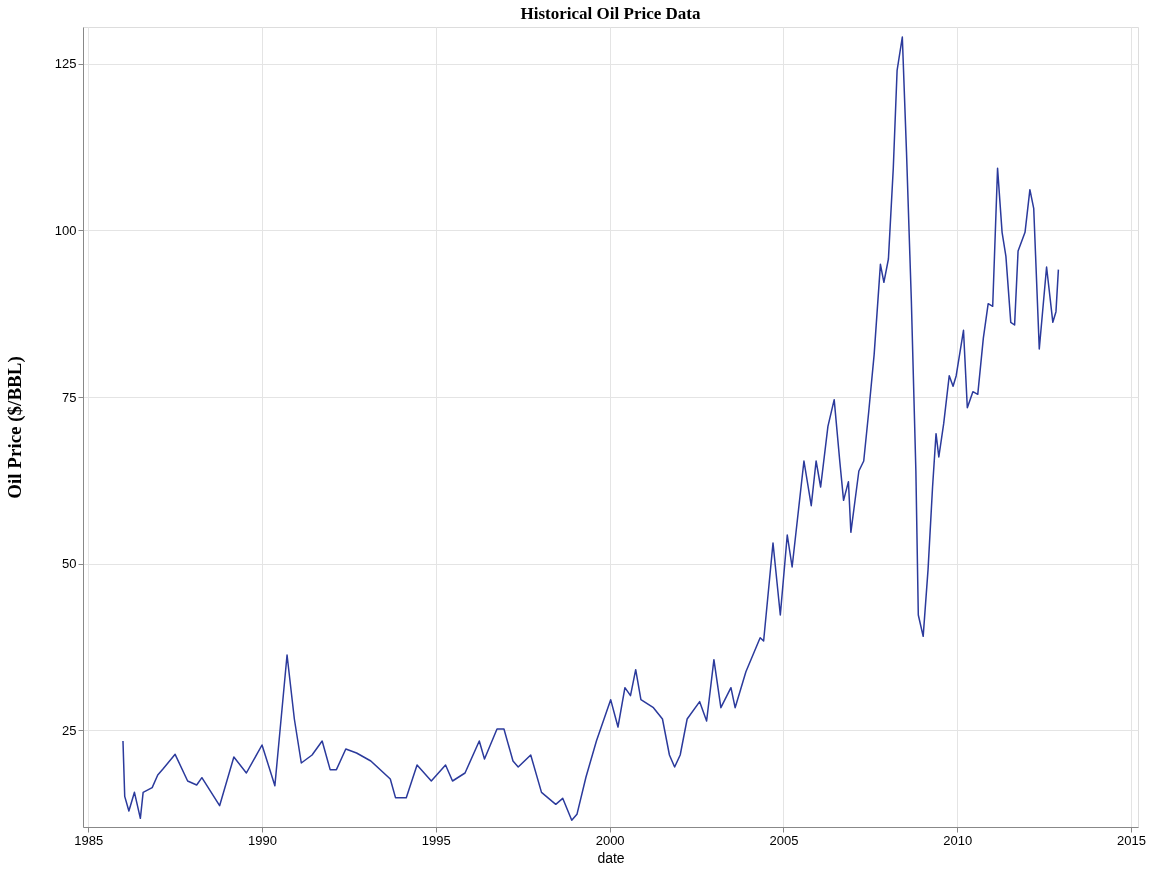  I want to click on x-tick-label: 2000, so click(610, 840).